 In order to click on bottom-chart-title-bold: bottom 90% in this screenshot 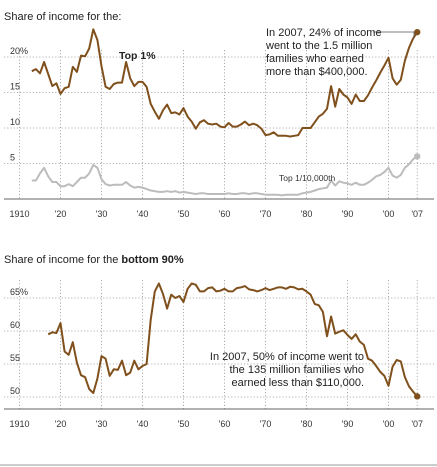, I will do `click(152, 260)`.